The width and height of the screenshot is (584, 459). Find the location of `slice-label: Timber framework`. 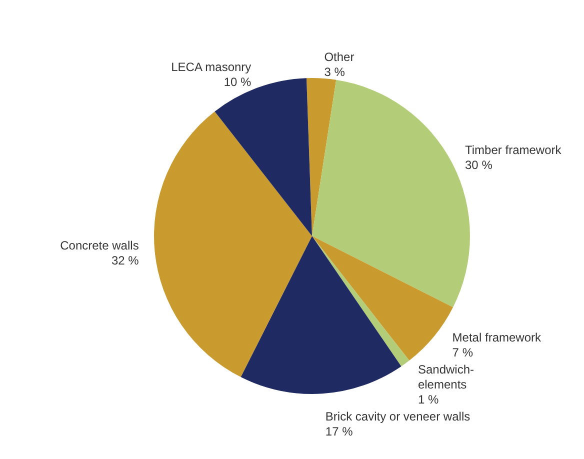

slice-label: Timber framework is located at coordinates (513, 149).